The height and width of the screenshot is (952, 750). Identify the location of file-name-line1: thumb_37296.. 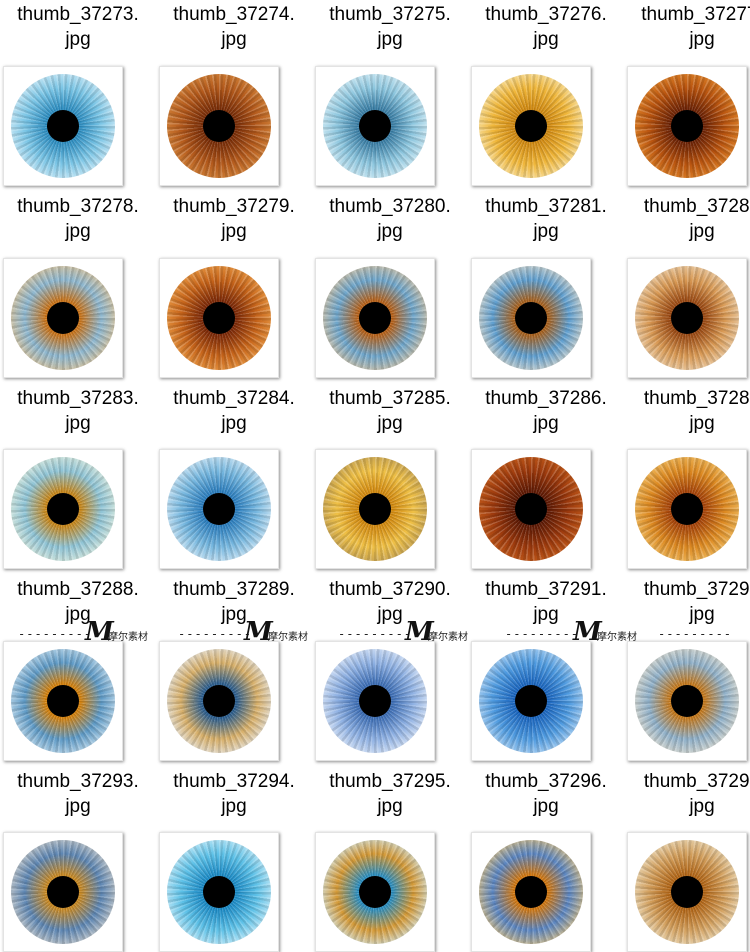
(546, 781).